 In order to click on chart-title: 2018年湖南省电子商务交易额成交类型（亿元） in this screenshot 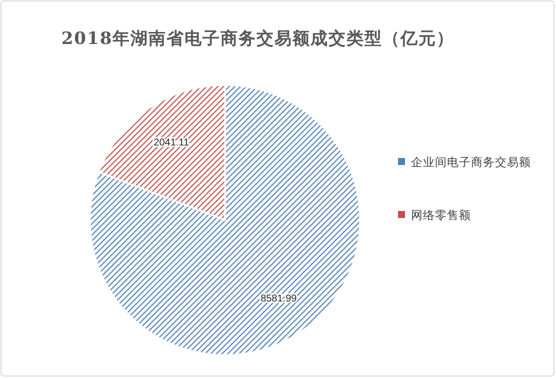, I will do `click(258, 39)`.